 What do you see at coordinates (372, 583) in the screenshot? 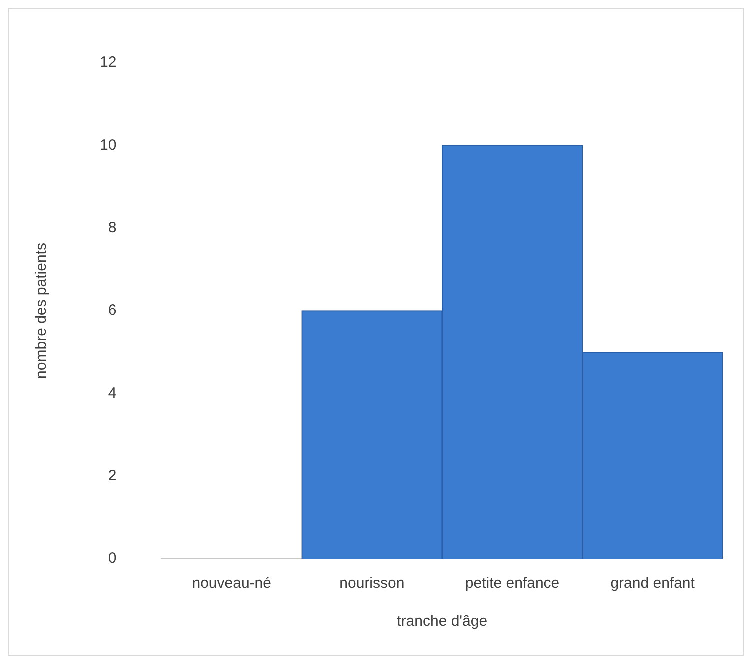
I see `x-tick-label: nourisson` at bounding box center [372, 583].